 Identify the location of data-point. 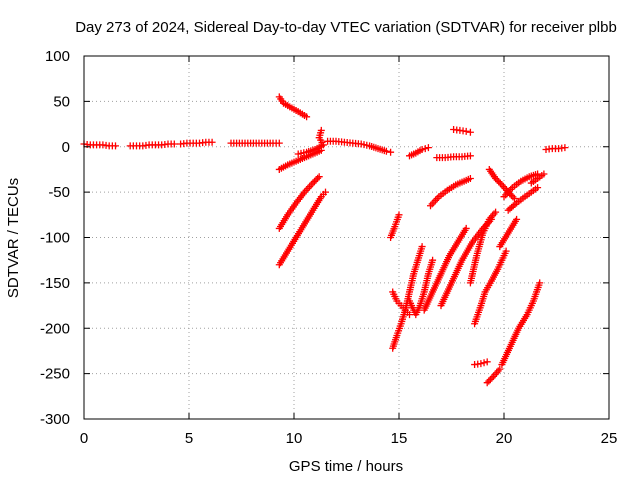
(470, 132).